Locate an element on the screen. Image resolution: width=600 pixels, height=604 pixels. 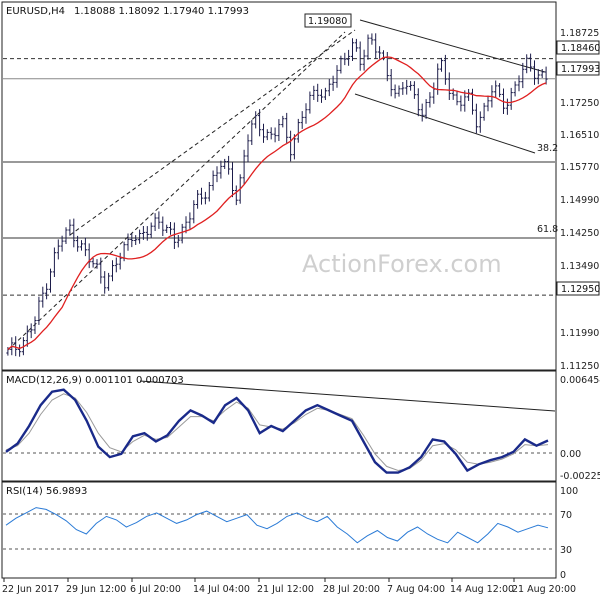
lower-channel-line is located at coordinates (445, 123).